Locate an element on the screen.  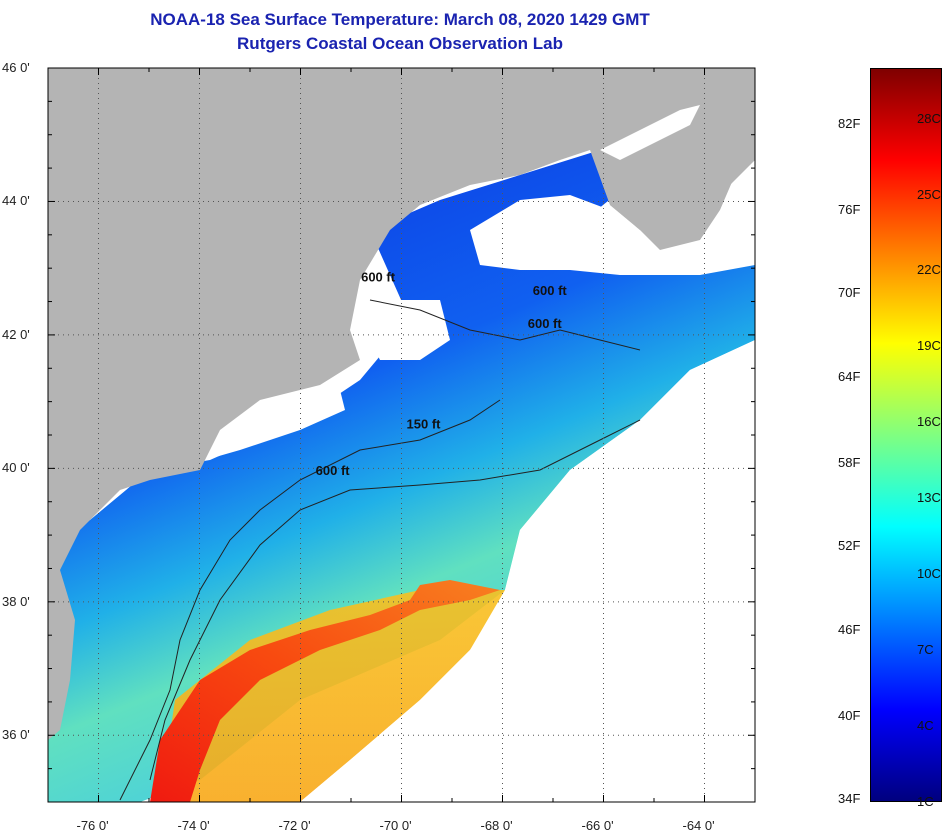
colorbar-fahrenheit-label: 82F is located at coordinates (849, 123).